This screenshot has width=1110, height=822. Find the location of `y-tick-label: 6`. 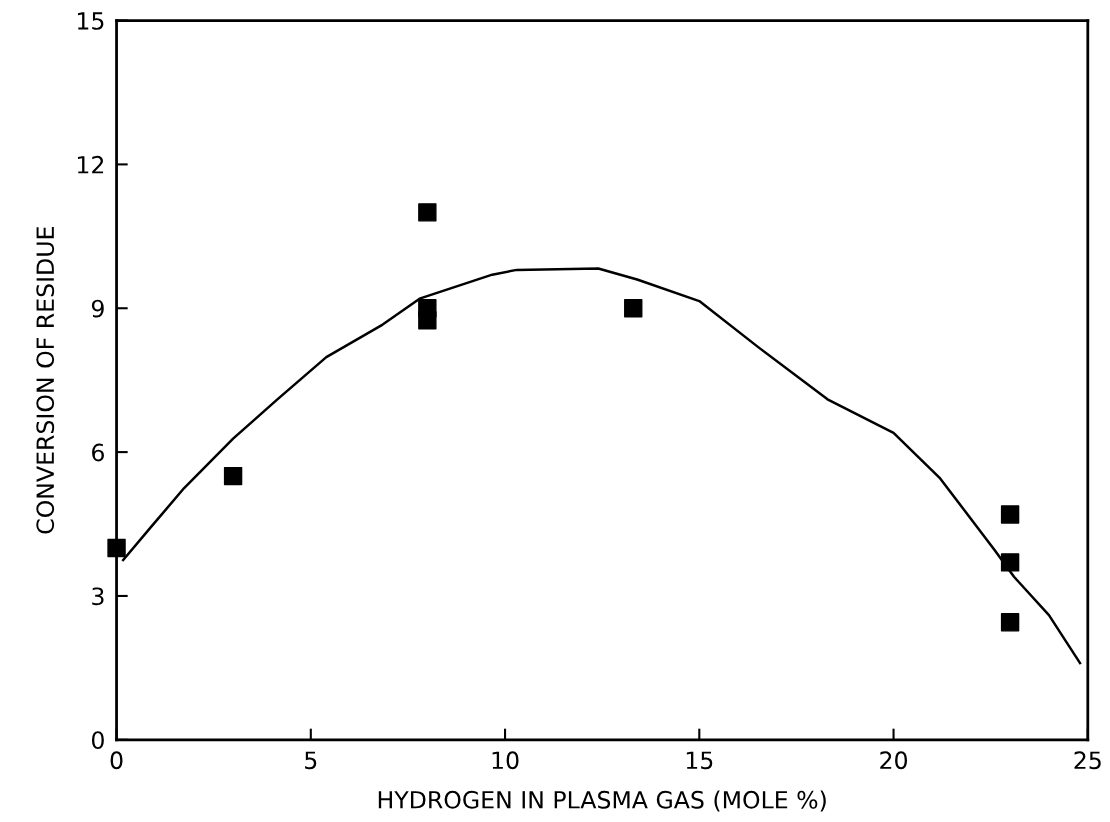

y-tick-label: 6 is located at coordinates (98, 452).